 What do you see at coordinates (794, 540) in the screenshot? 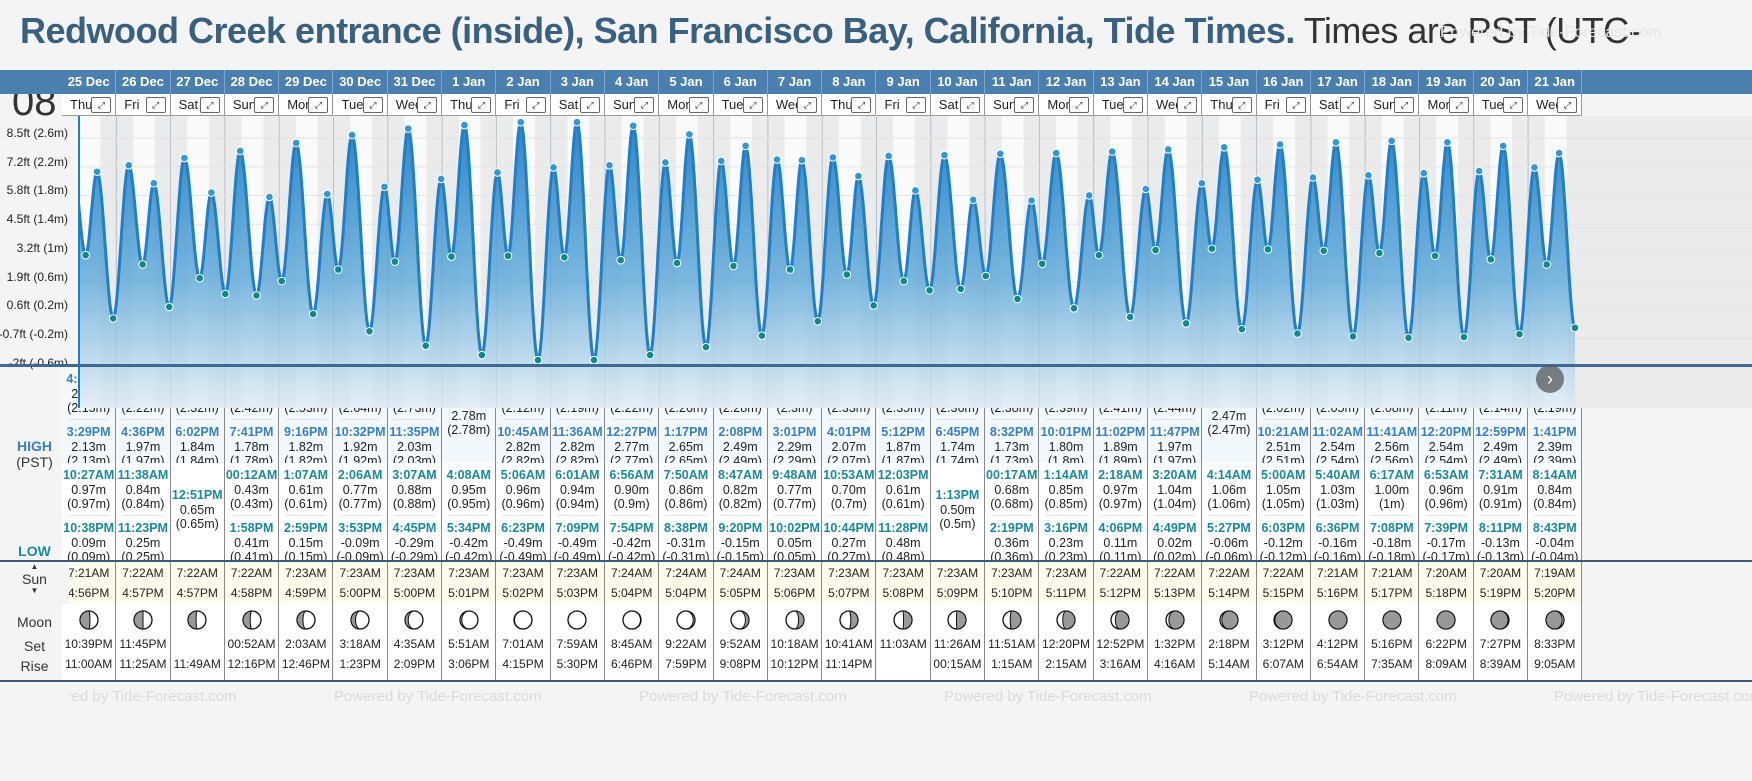
I see `low-tide-event: 10:02PM 0.05m (0.05m)` at bounding box center [794, 540].